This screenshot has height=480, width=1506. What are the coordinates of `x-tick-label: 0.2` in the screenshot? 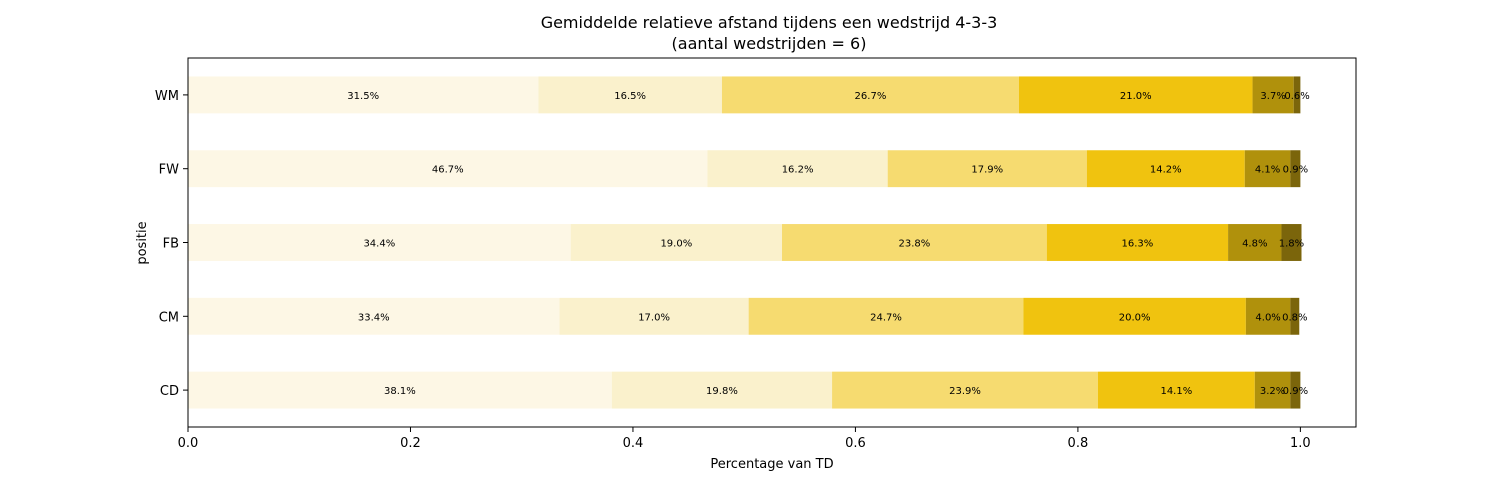 It's located at (410, 443).